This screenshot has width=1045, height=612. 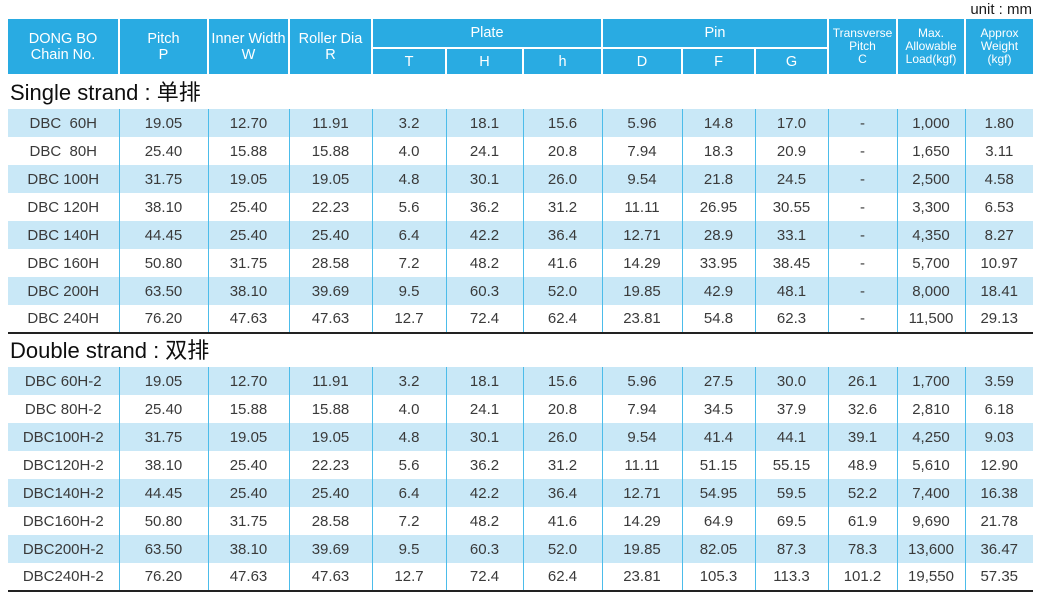 I want to click on value-cell: 12.7, so click(x=408, y=577).